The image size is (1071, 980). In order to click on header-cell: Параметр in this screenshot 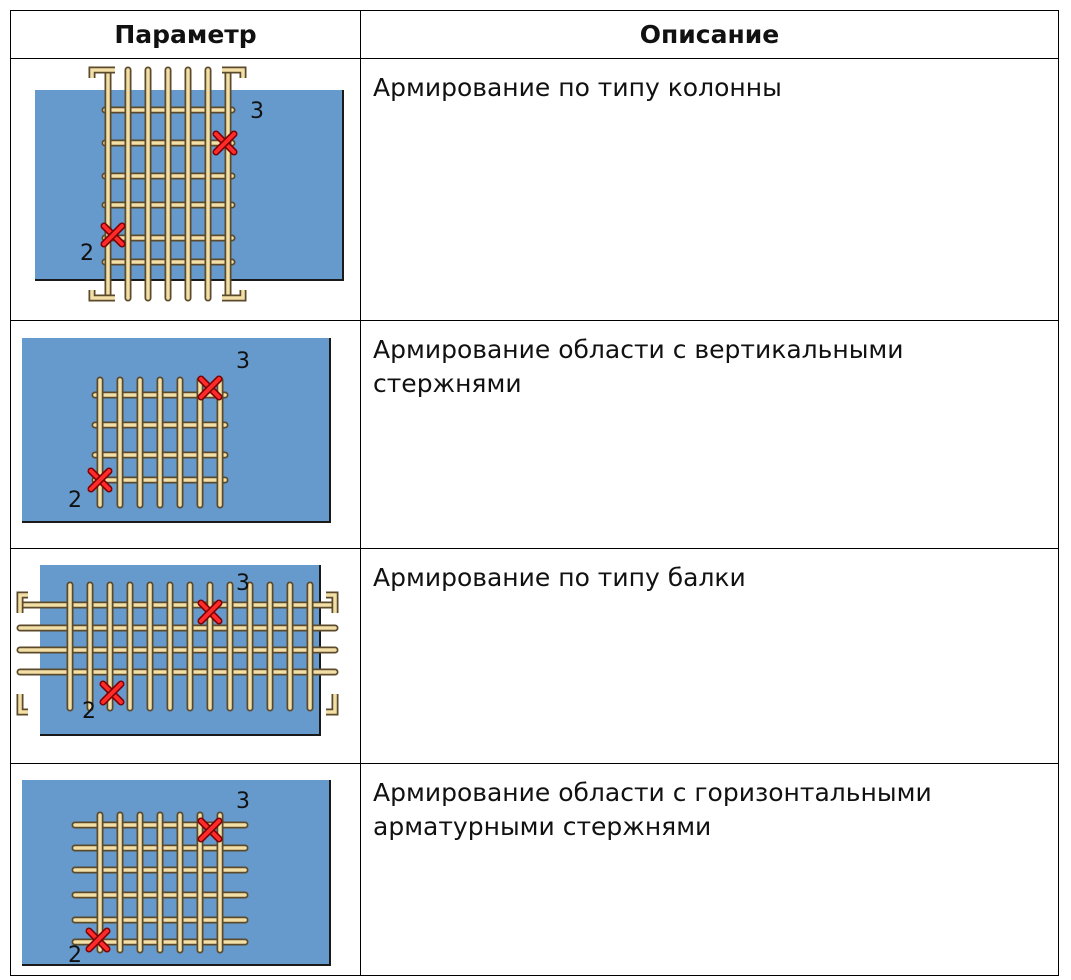, I will do `click(185, 34)`.